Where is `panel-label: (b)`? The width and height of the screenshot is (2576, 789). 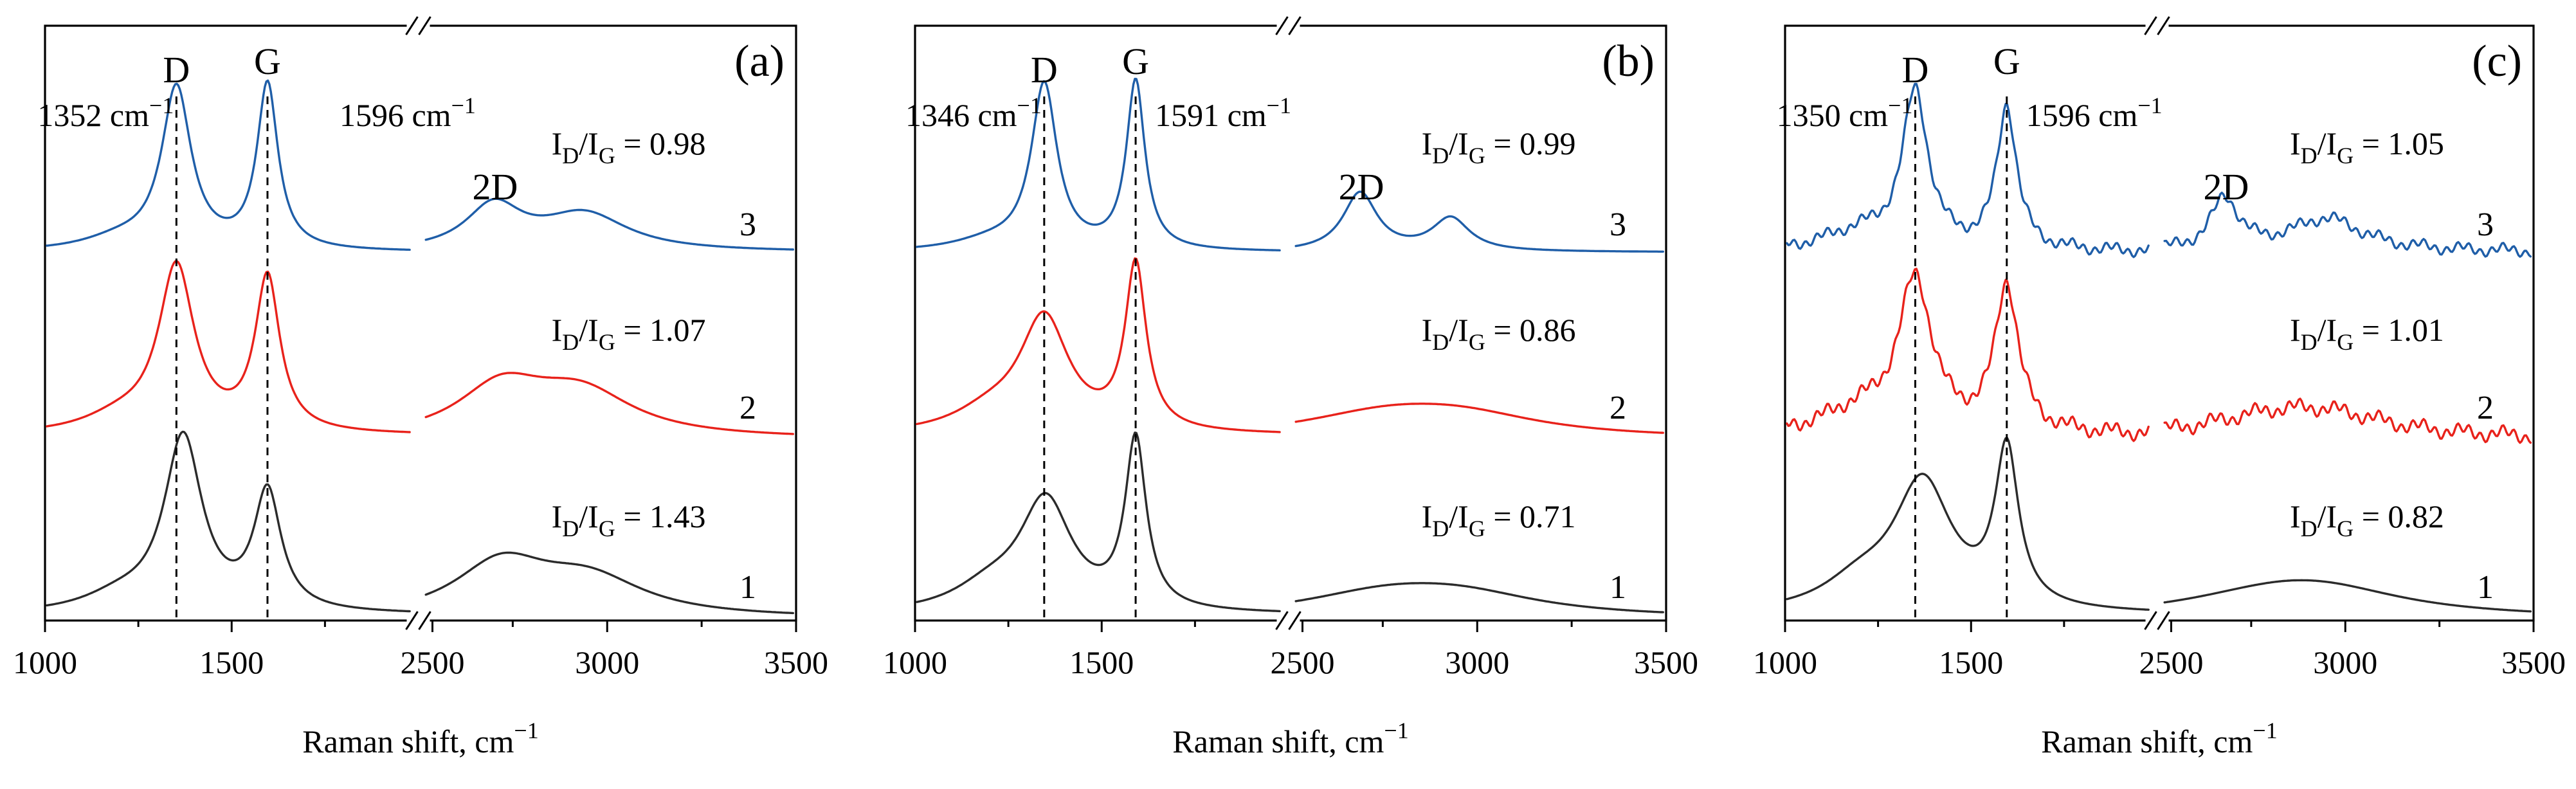
panel-label: (b) is located at coordinates (1628, 61).